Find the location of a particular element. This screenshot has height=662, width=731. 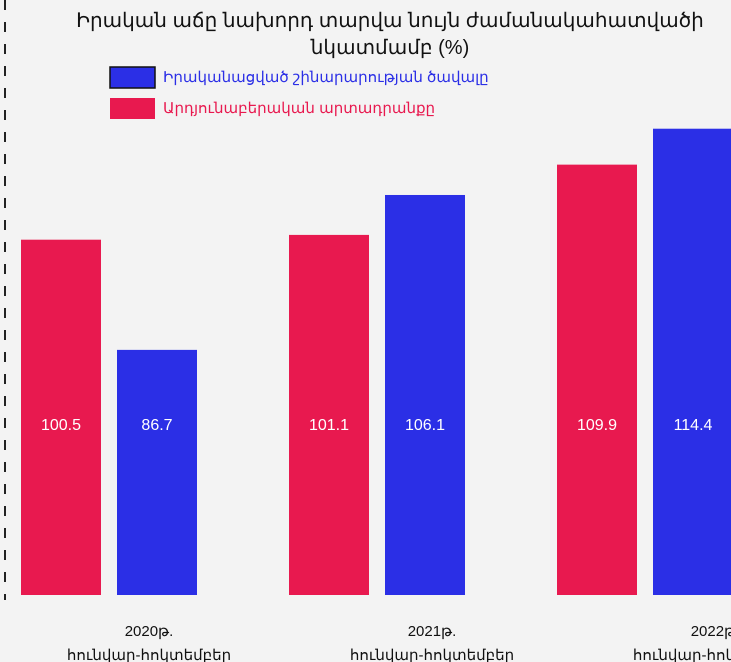

value-label: 109.9 is located at coordinates (597, 425).